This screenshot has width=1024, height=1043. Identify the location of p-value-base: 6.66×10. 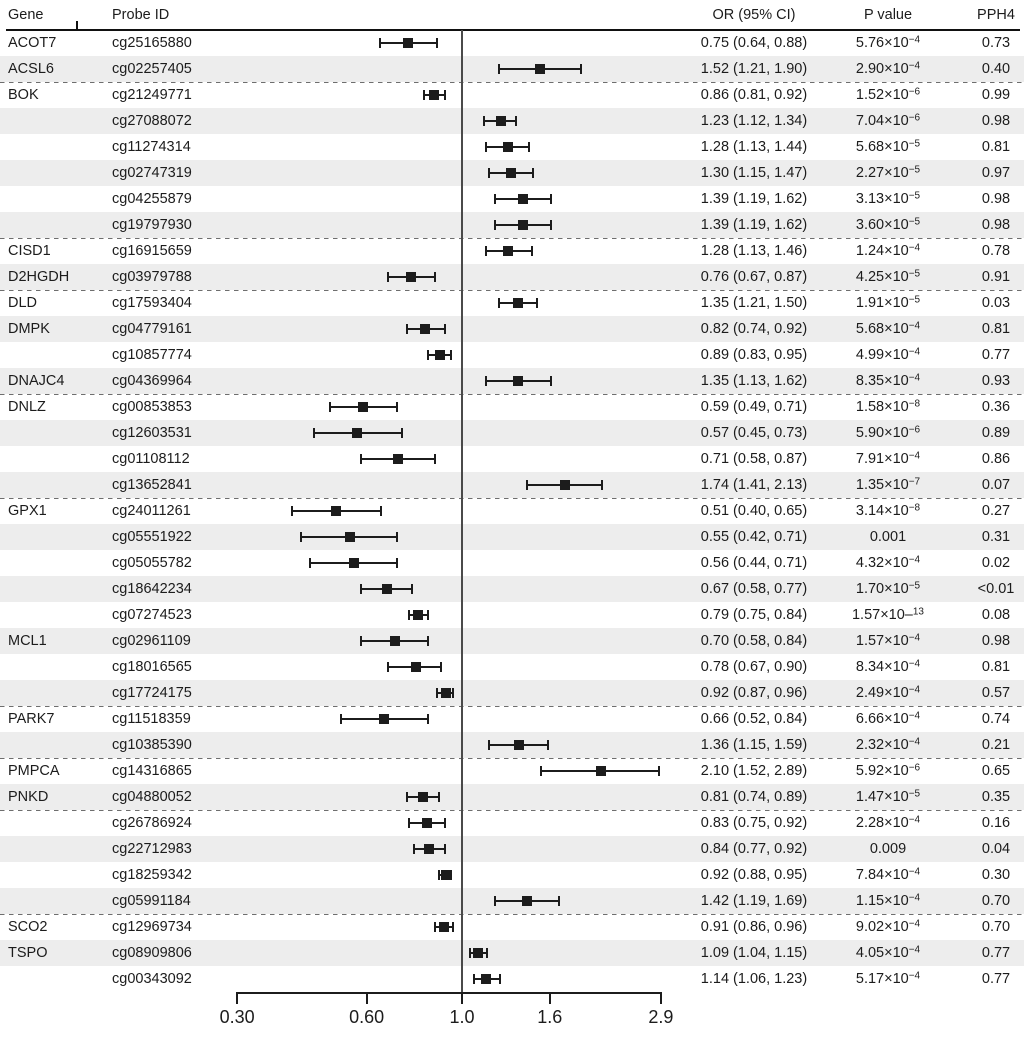
(882, 719).